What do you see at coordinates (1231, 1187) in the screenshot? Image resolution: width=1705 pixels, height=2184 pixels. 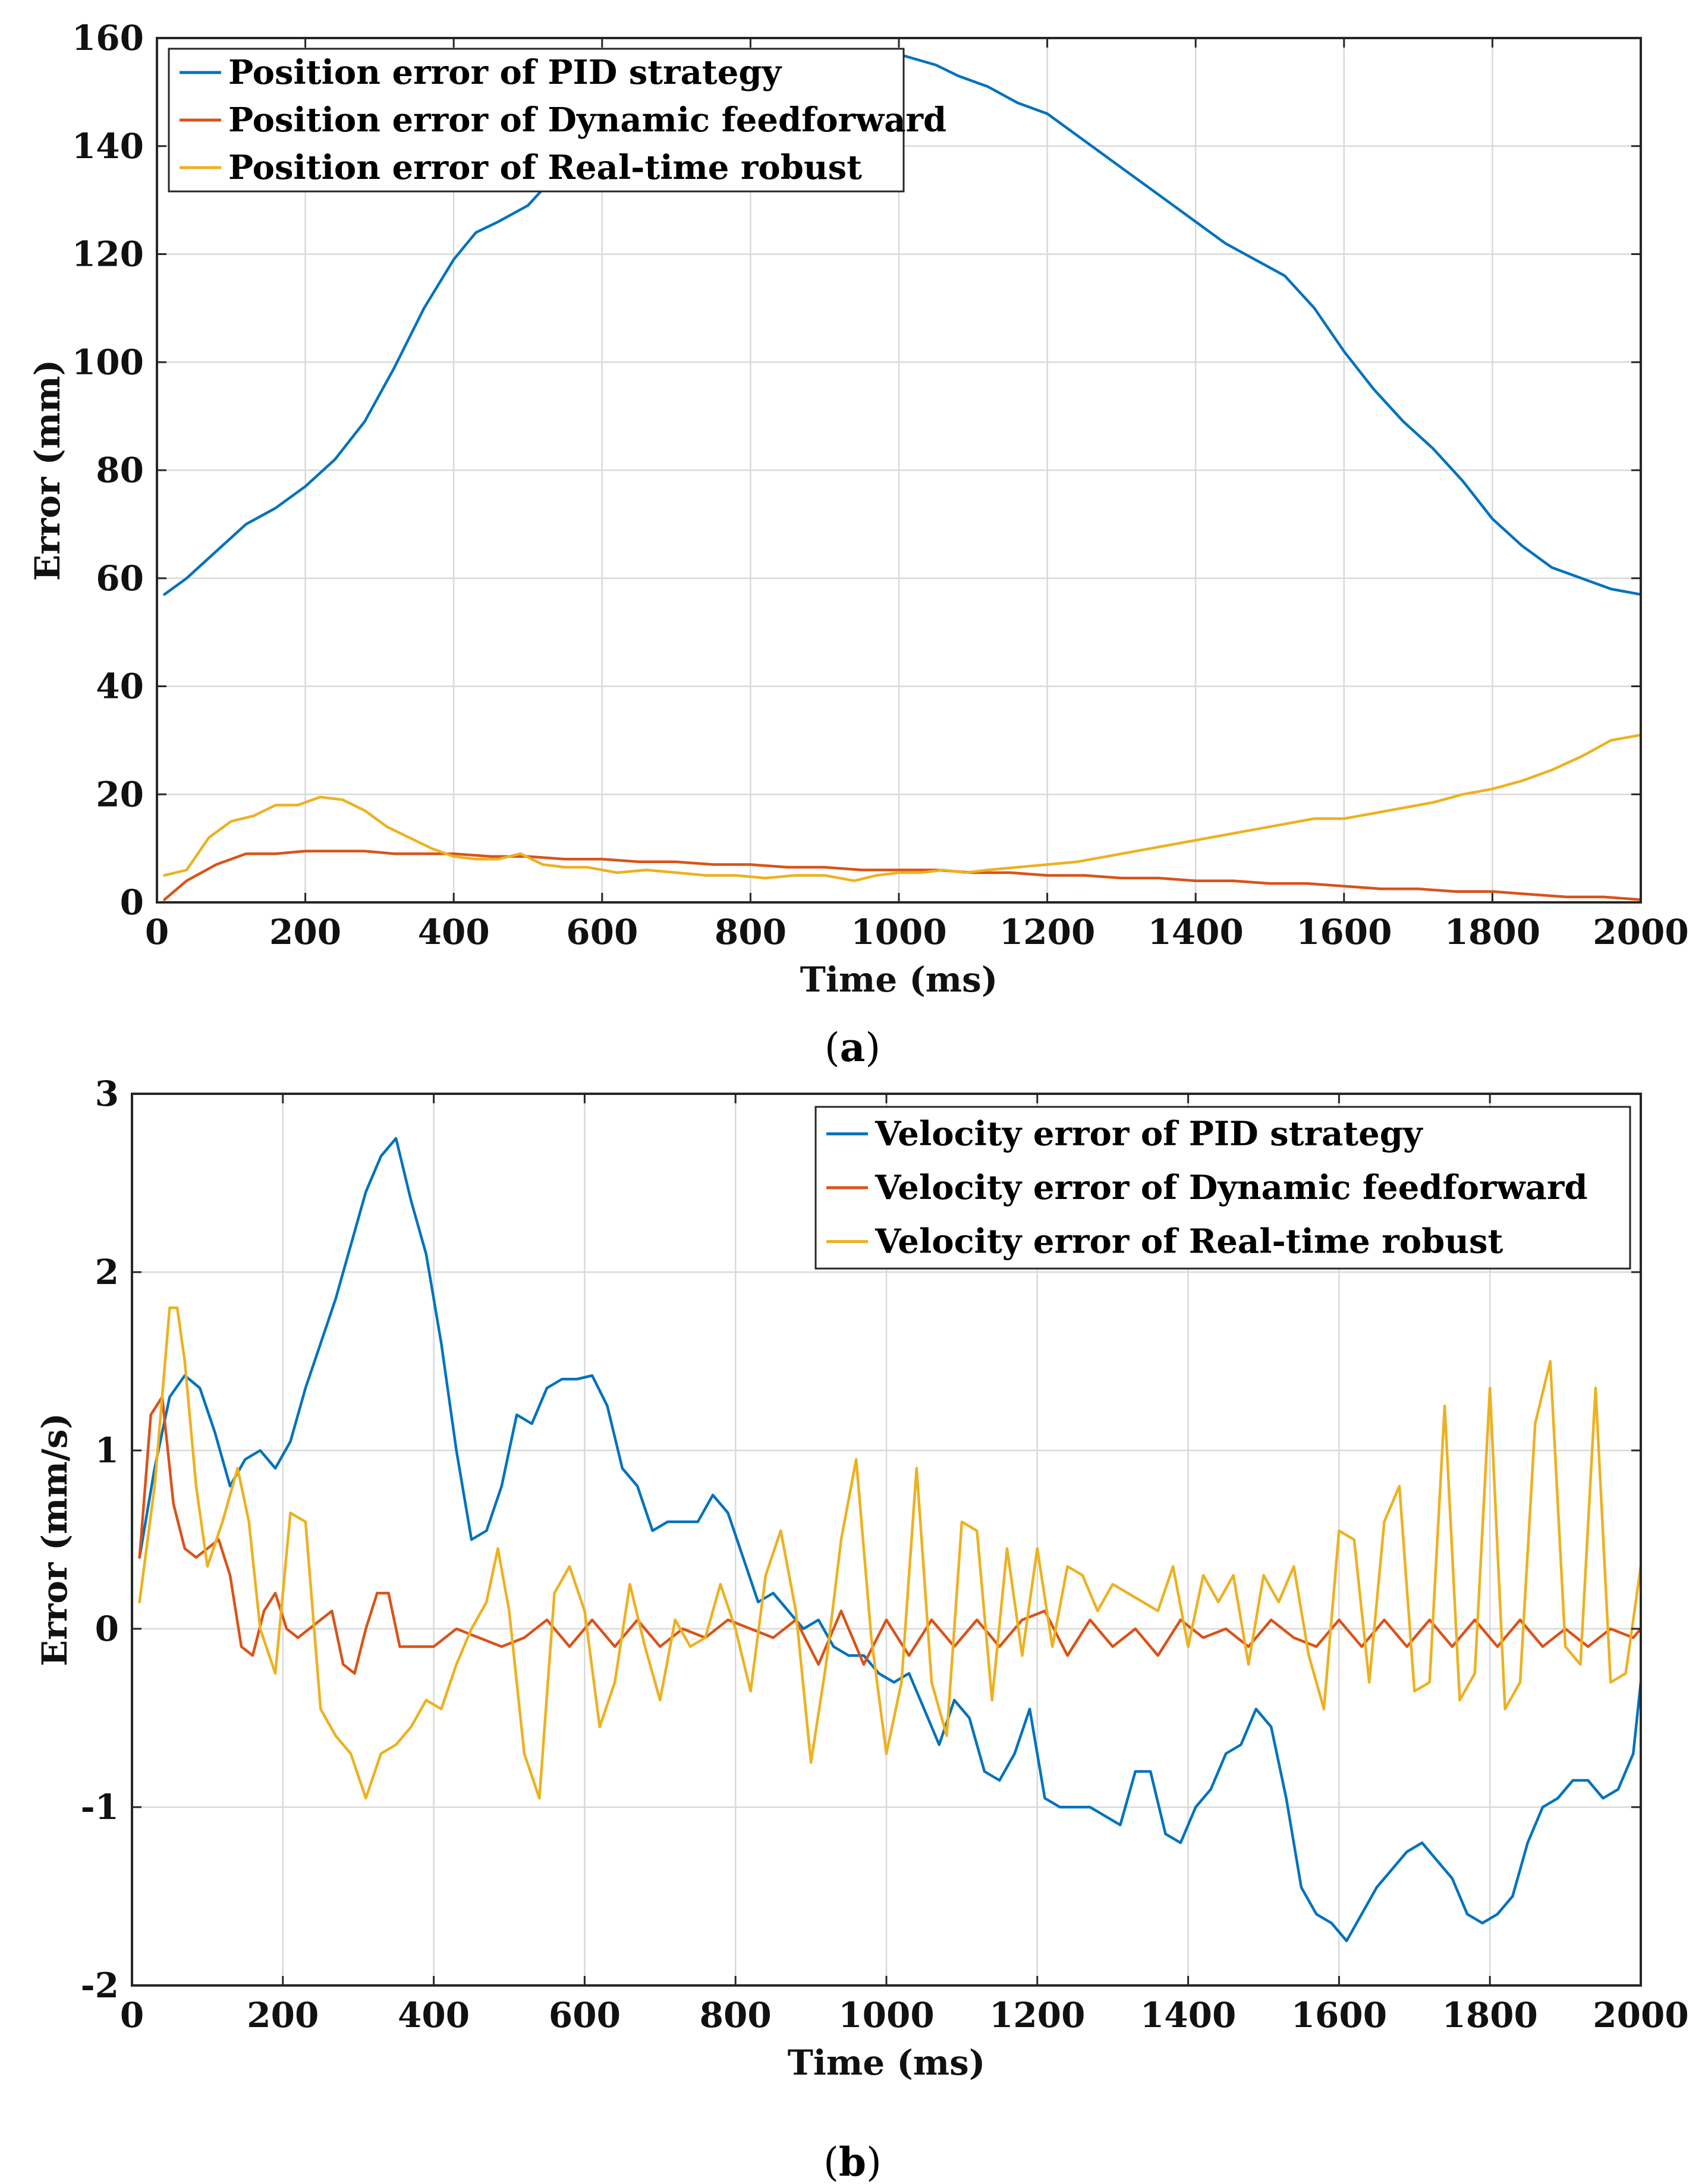 I see `legend-entry-2: Velocity error of Dynamic feedforward` at bounding box center [1231, 1187].